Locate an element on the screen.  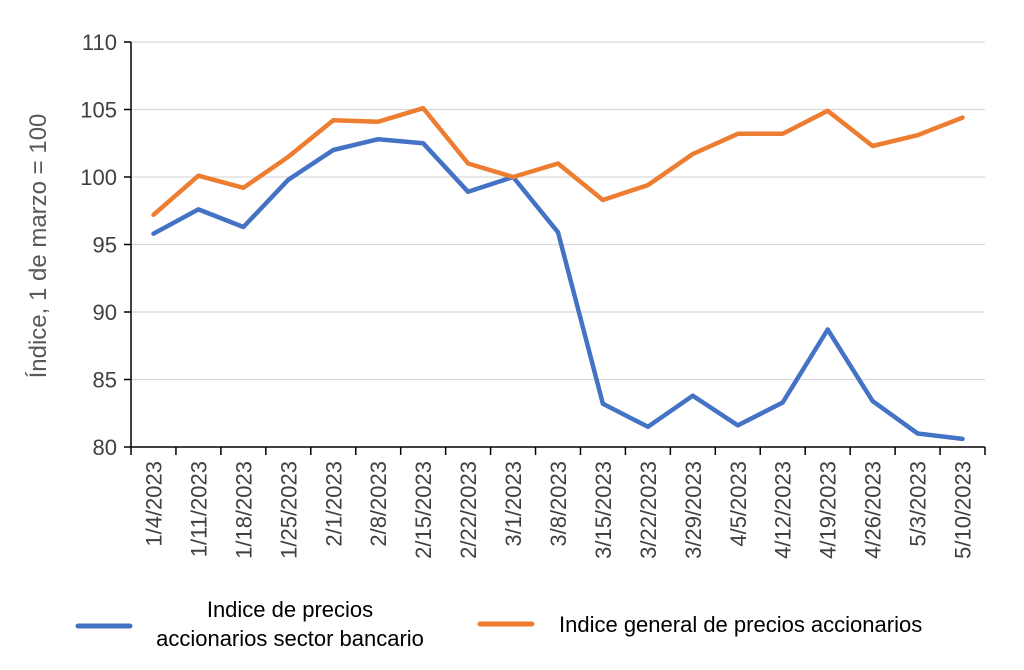
x-tick-label: 2/15/2023 is located at coordinates (423, 510).